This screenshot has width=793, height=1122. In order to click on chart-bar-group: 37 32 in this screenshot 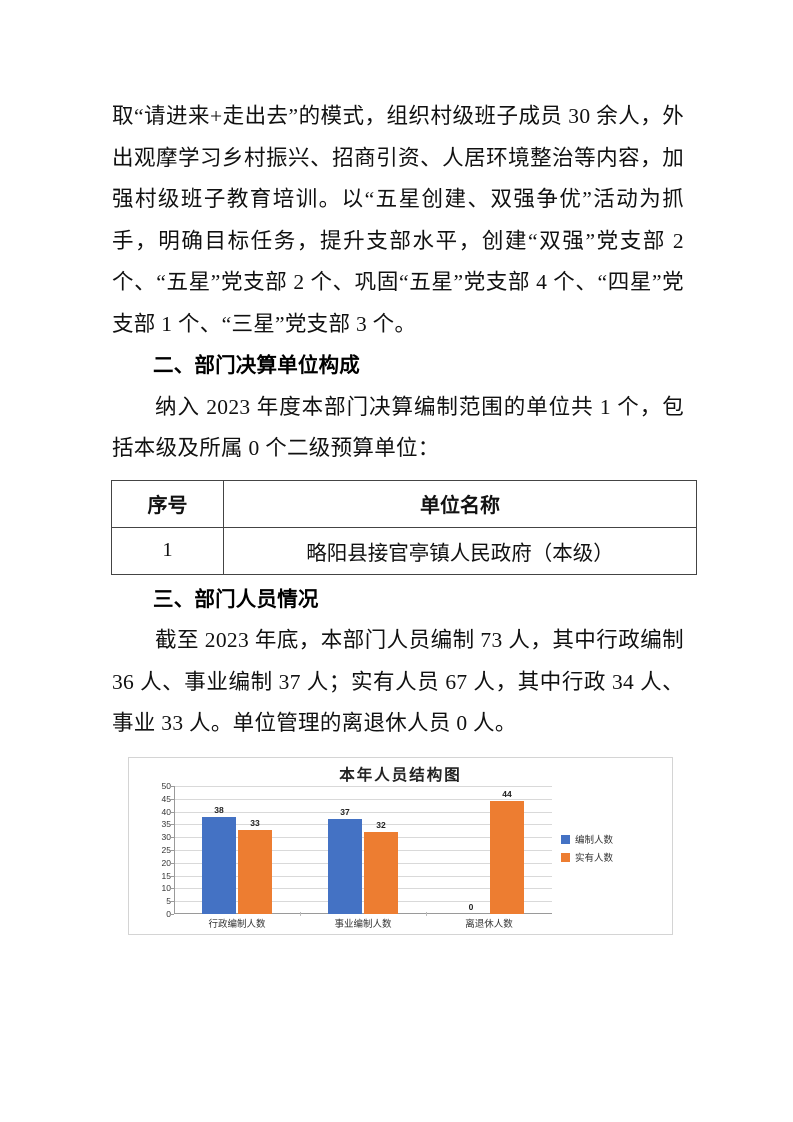, I will do `click(363, 850)`.